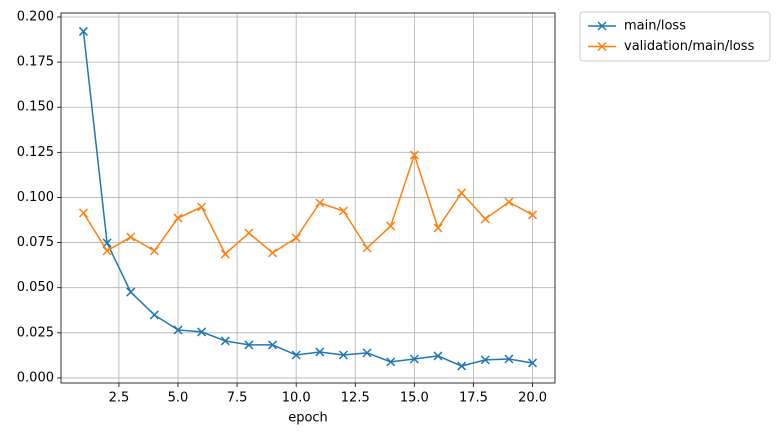 The height and width of the screenshot is (436, 779). I want to click on y-tick-label: 0.125, so click(35, 152).